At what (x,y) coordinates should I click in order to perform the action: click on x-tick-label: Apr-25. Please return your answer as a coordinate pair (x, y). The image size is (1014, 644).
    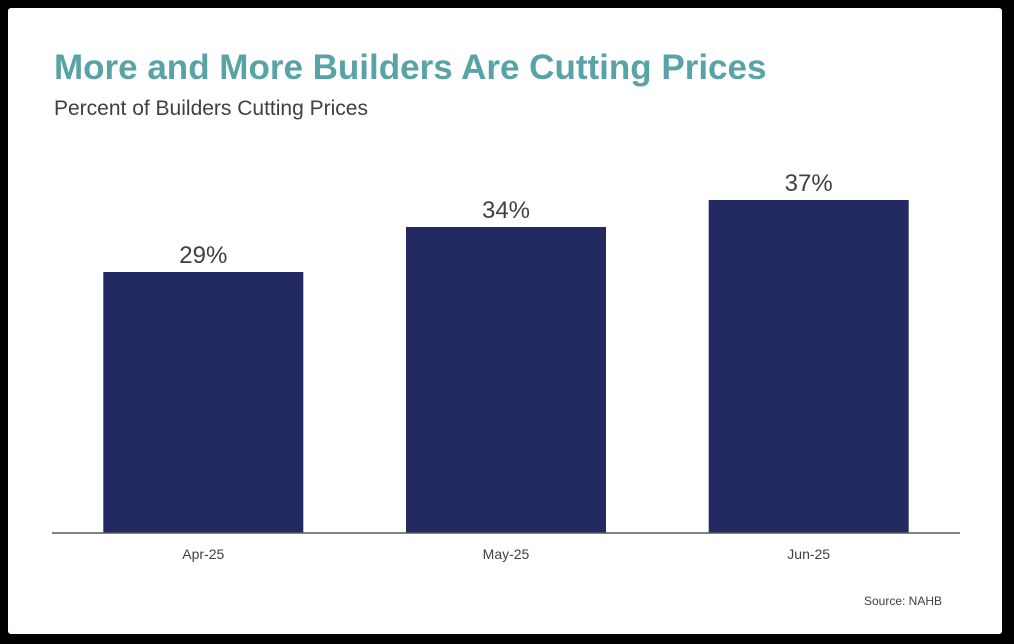
    Looking at the image, I should click on (203, 554).